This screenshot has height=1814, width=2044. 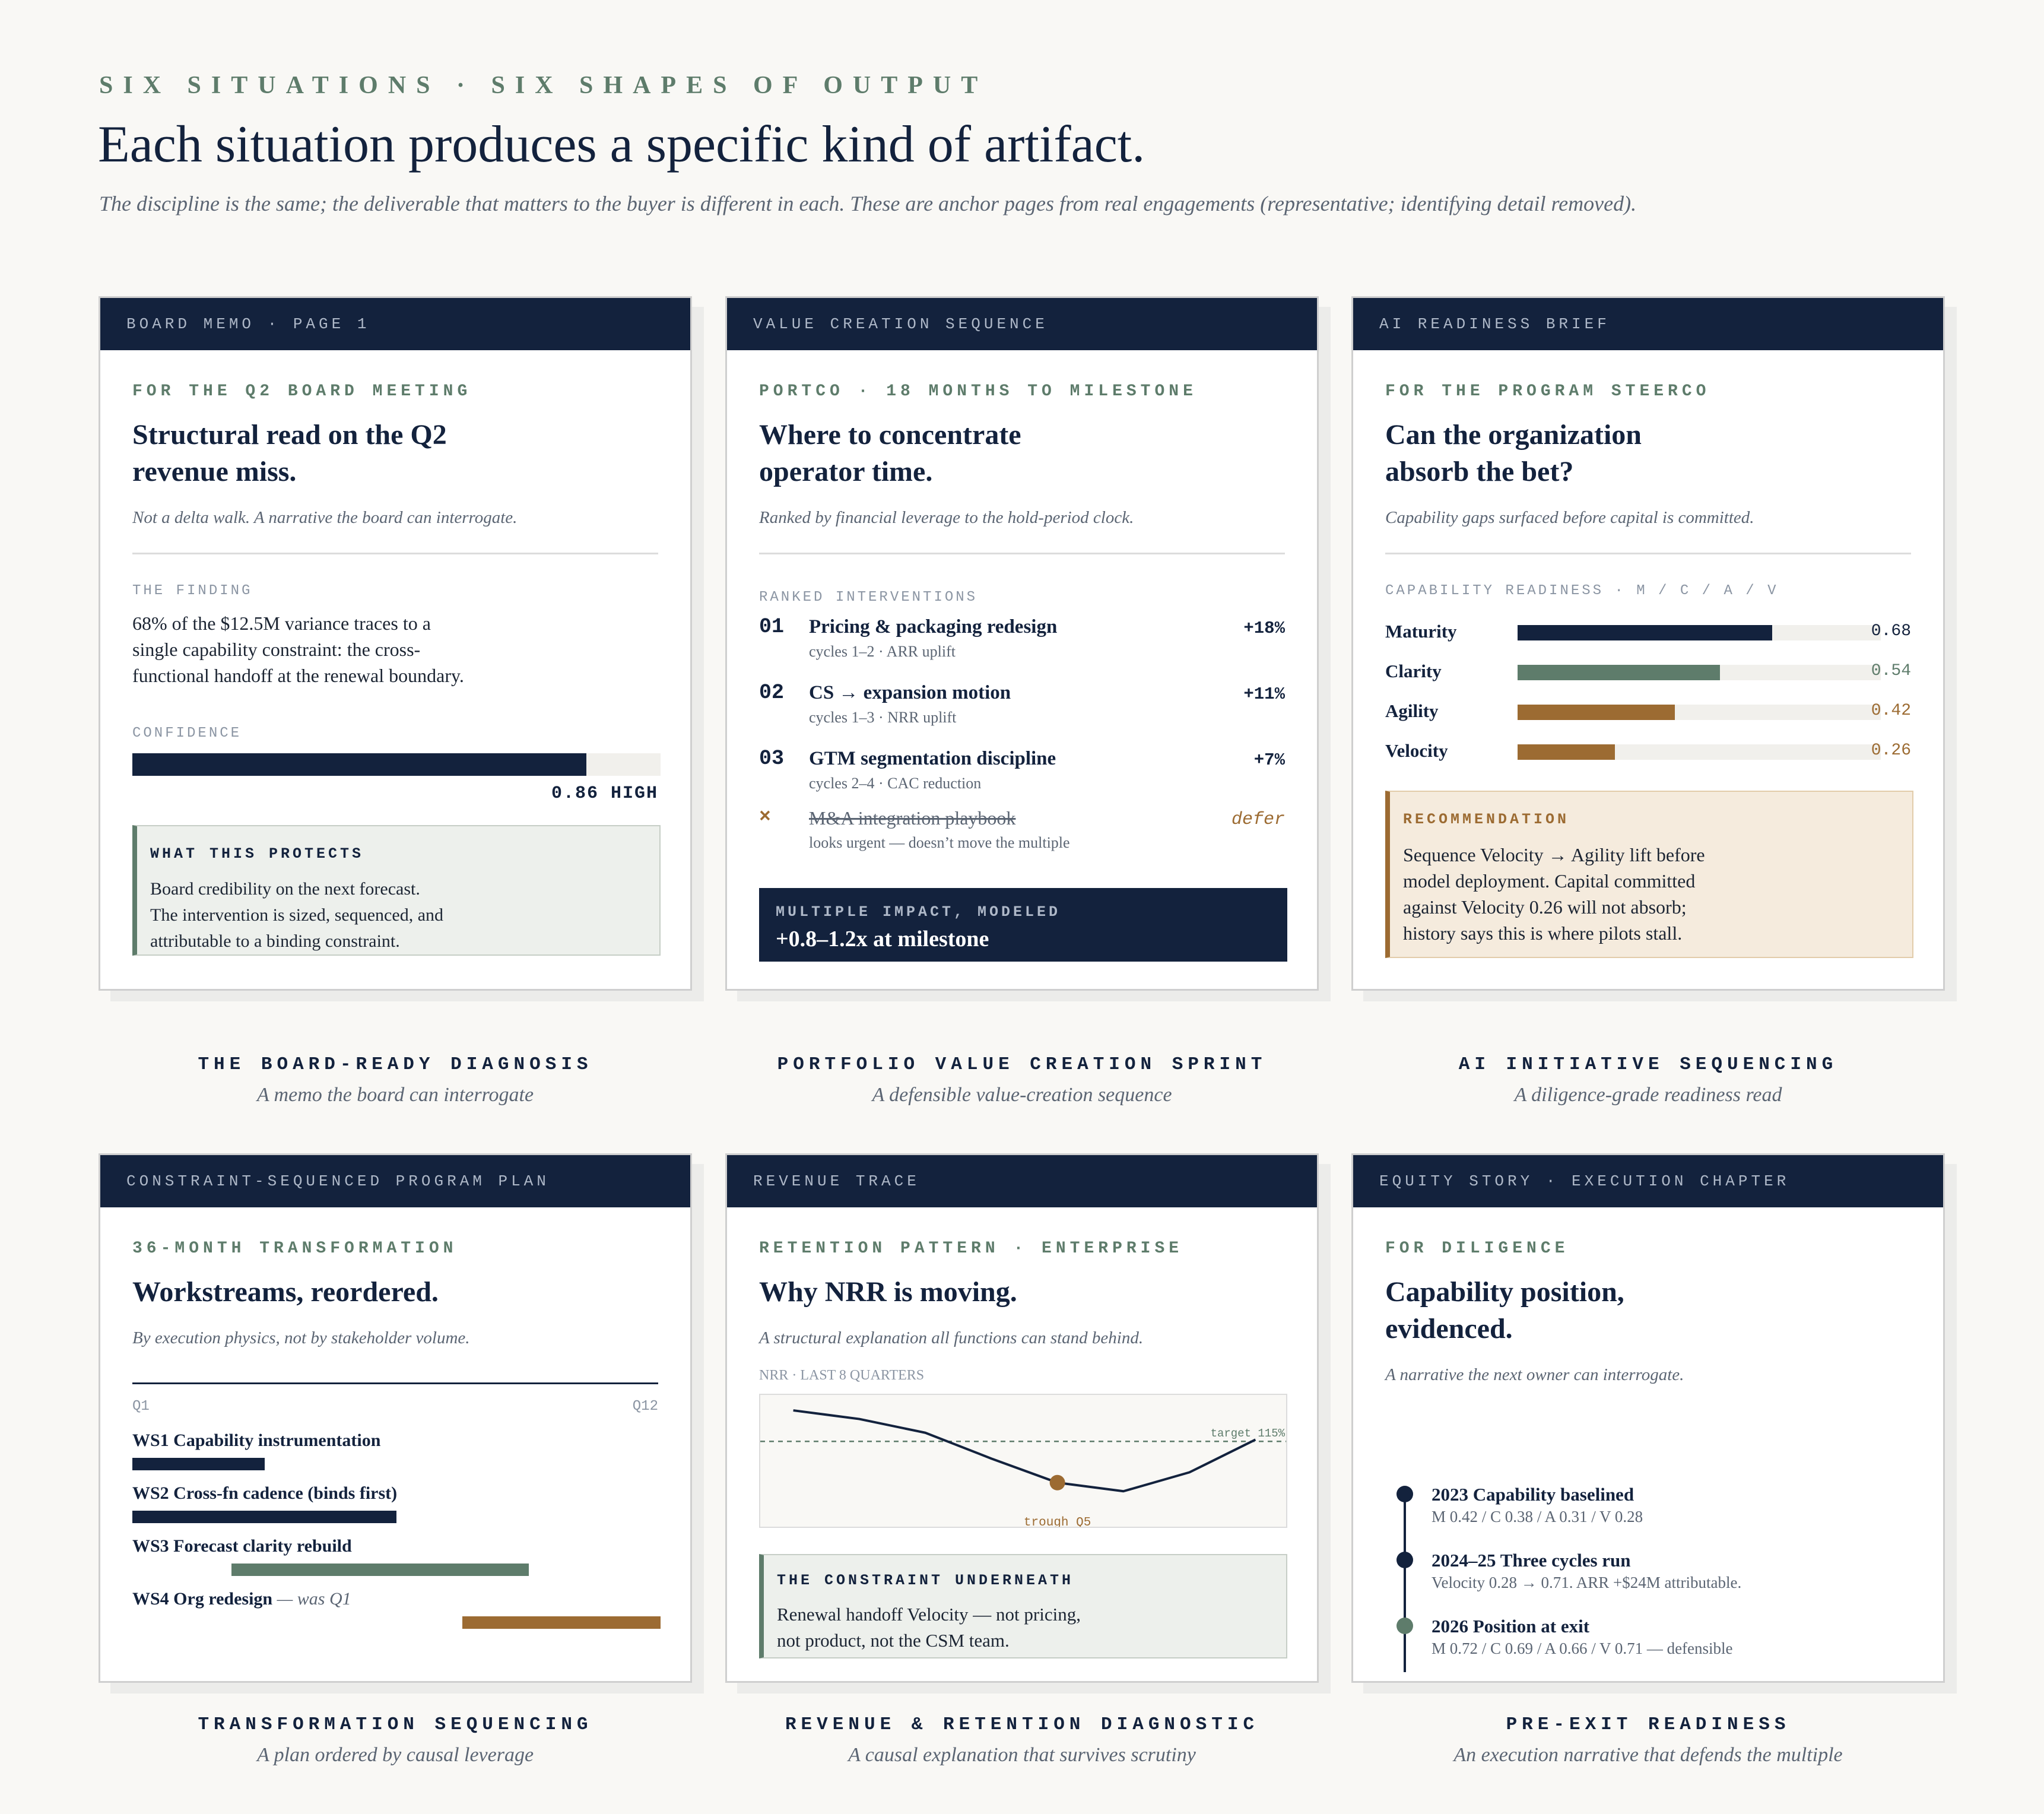 What do you see at coordinates (932, 758) in the screenshot?
I see `intervention-name: GTM segmentation discipline` at bounding box center [932, 758].